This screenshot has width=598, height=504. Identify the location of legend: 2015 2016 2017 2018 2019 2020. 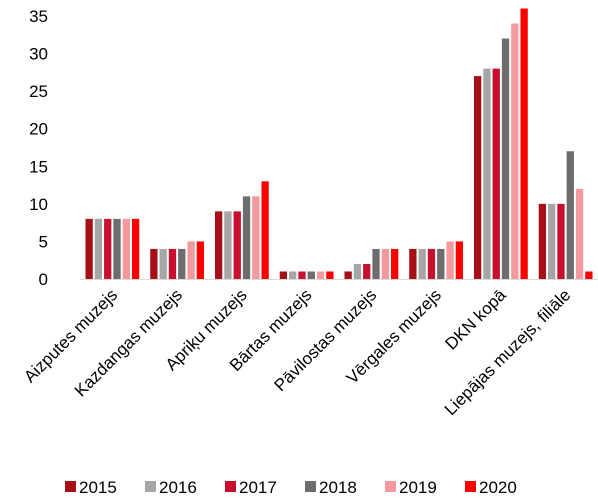
(291, 487).